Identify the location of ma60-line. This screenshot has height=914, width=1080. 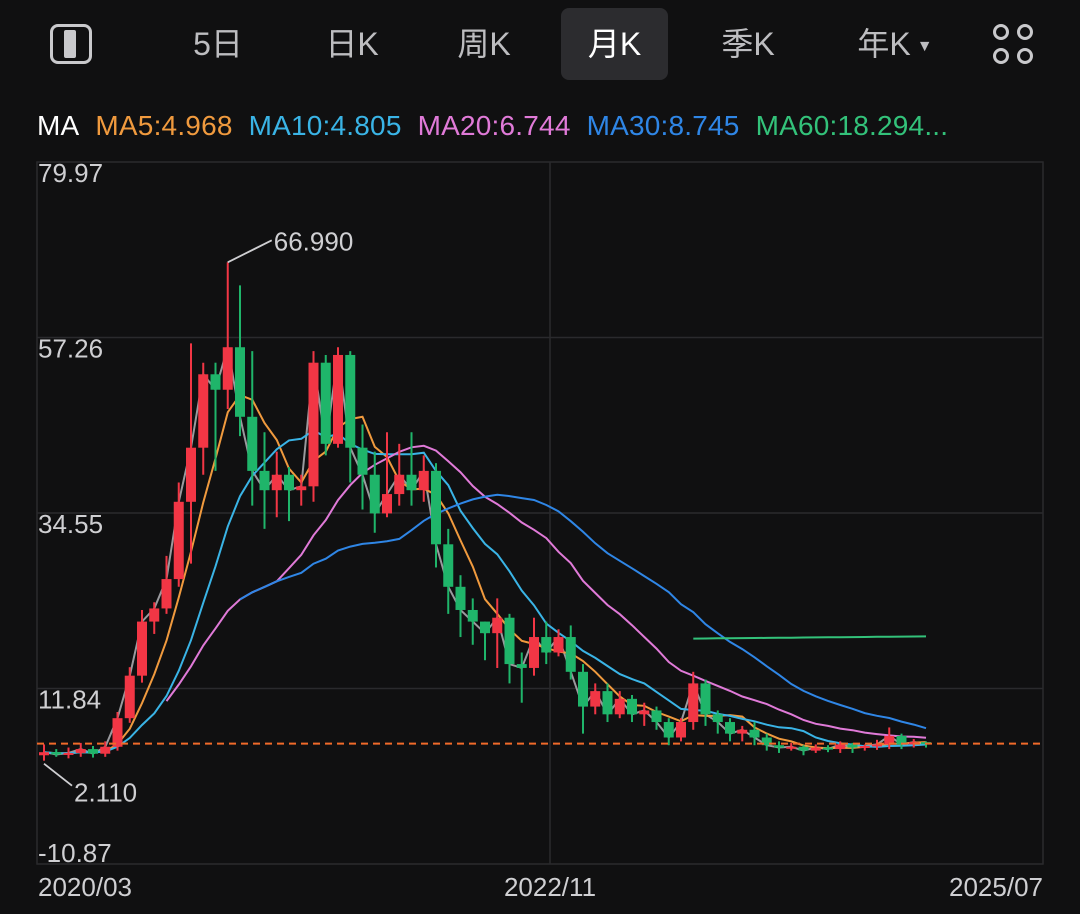
(810, 637).